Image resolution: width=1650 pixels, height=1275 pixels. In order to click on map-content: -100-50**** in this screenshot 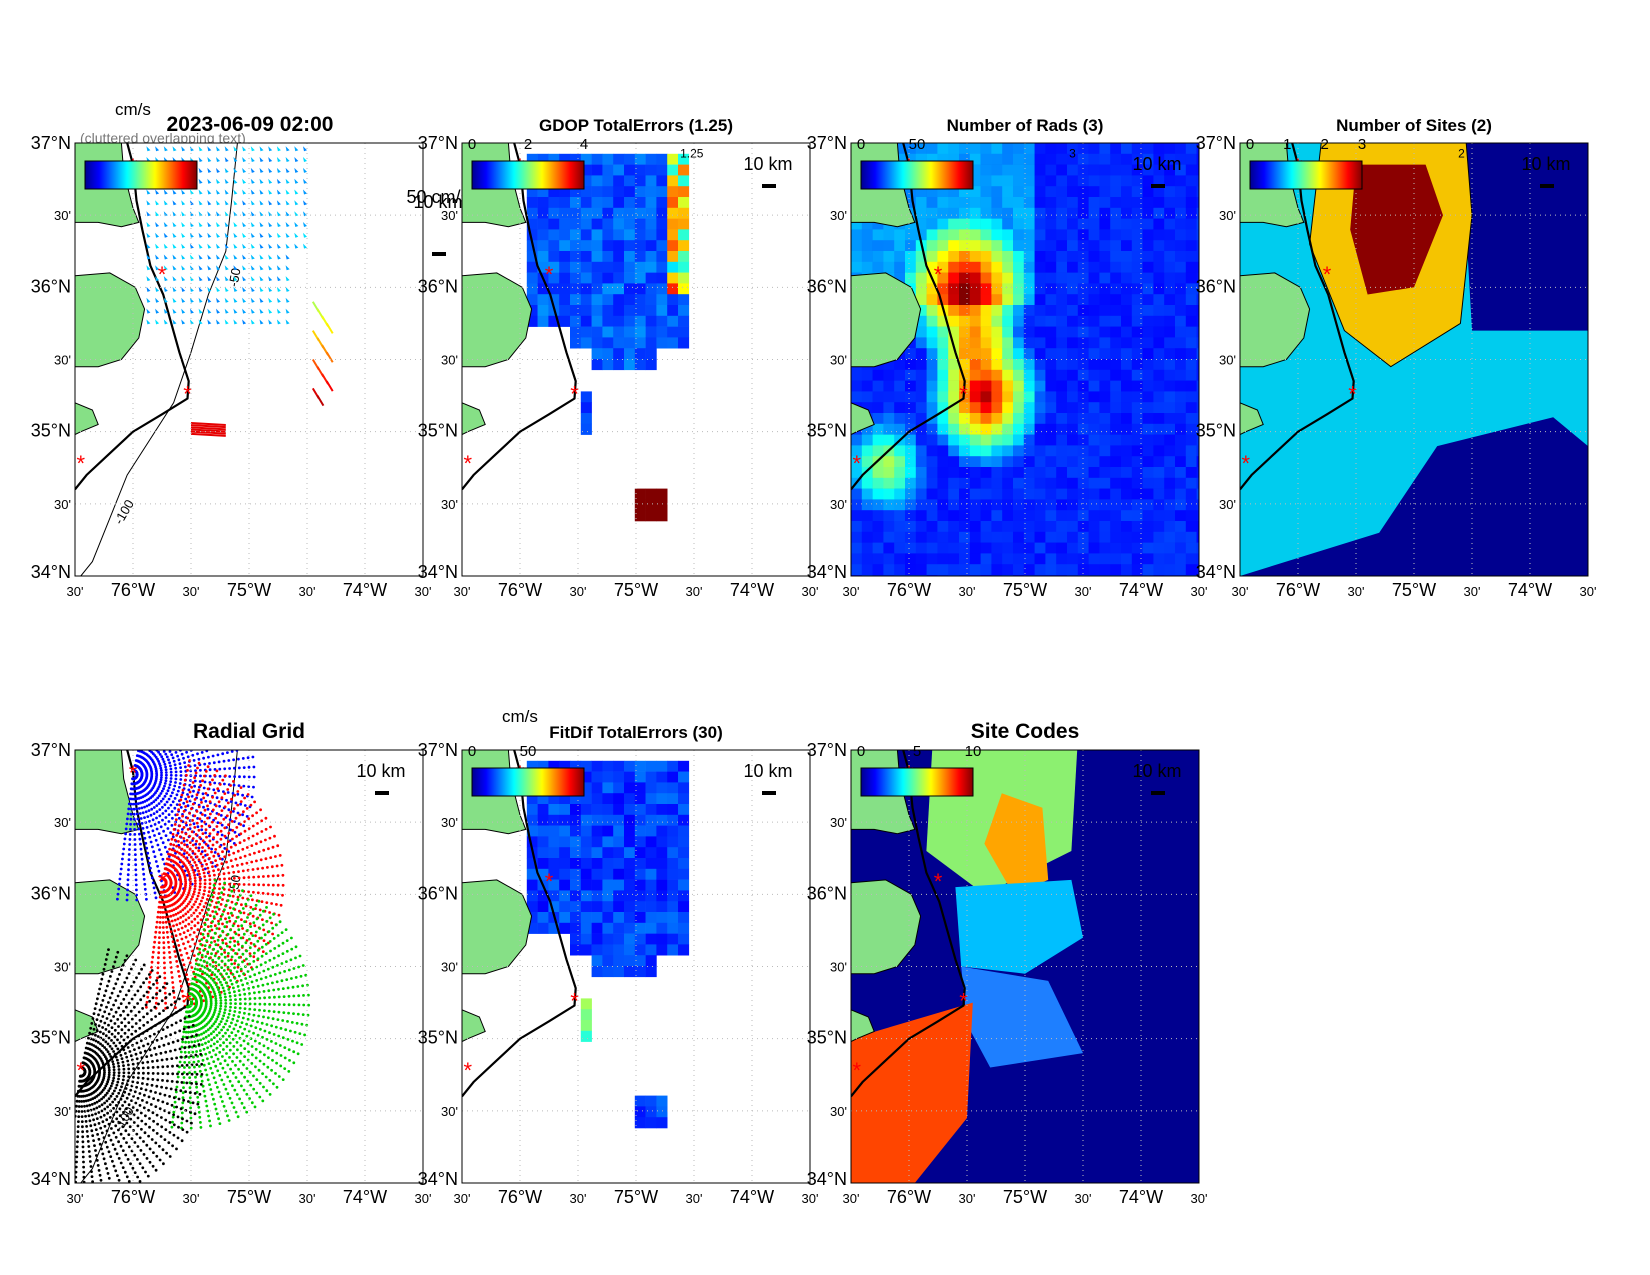, I will do `click(249, 359)`.